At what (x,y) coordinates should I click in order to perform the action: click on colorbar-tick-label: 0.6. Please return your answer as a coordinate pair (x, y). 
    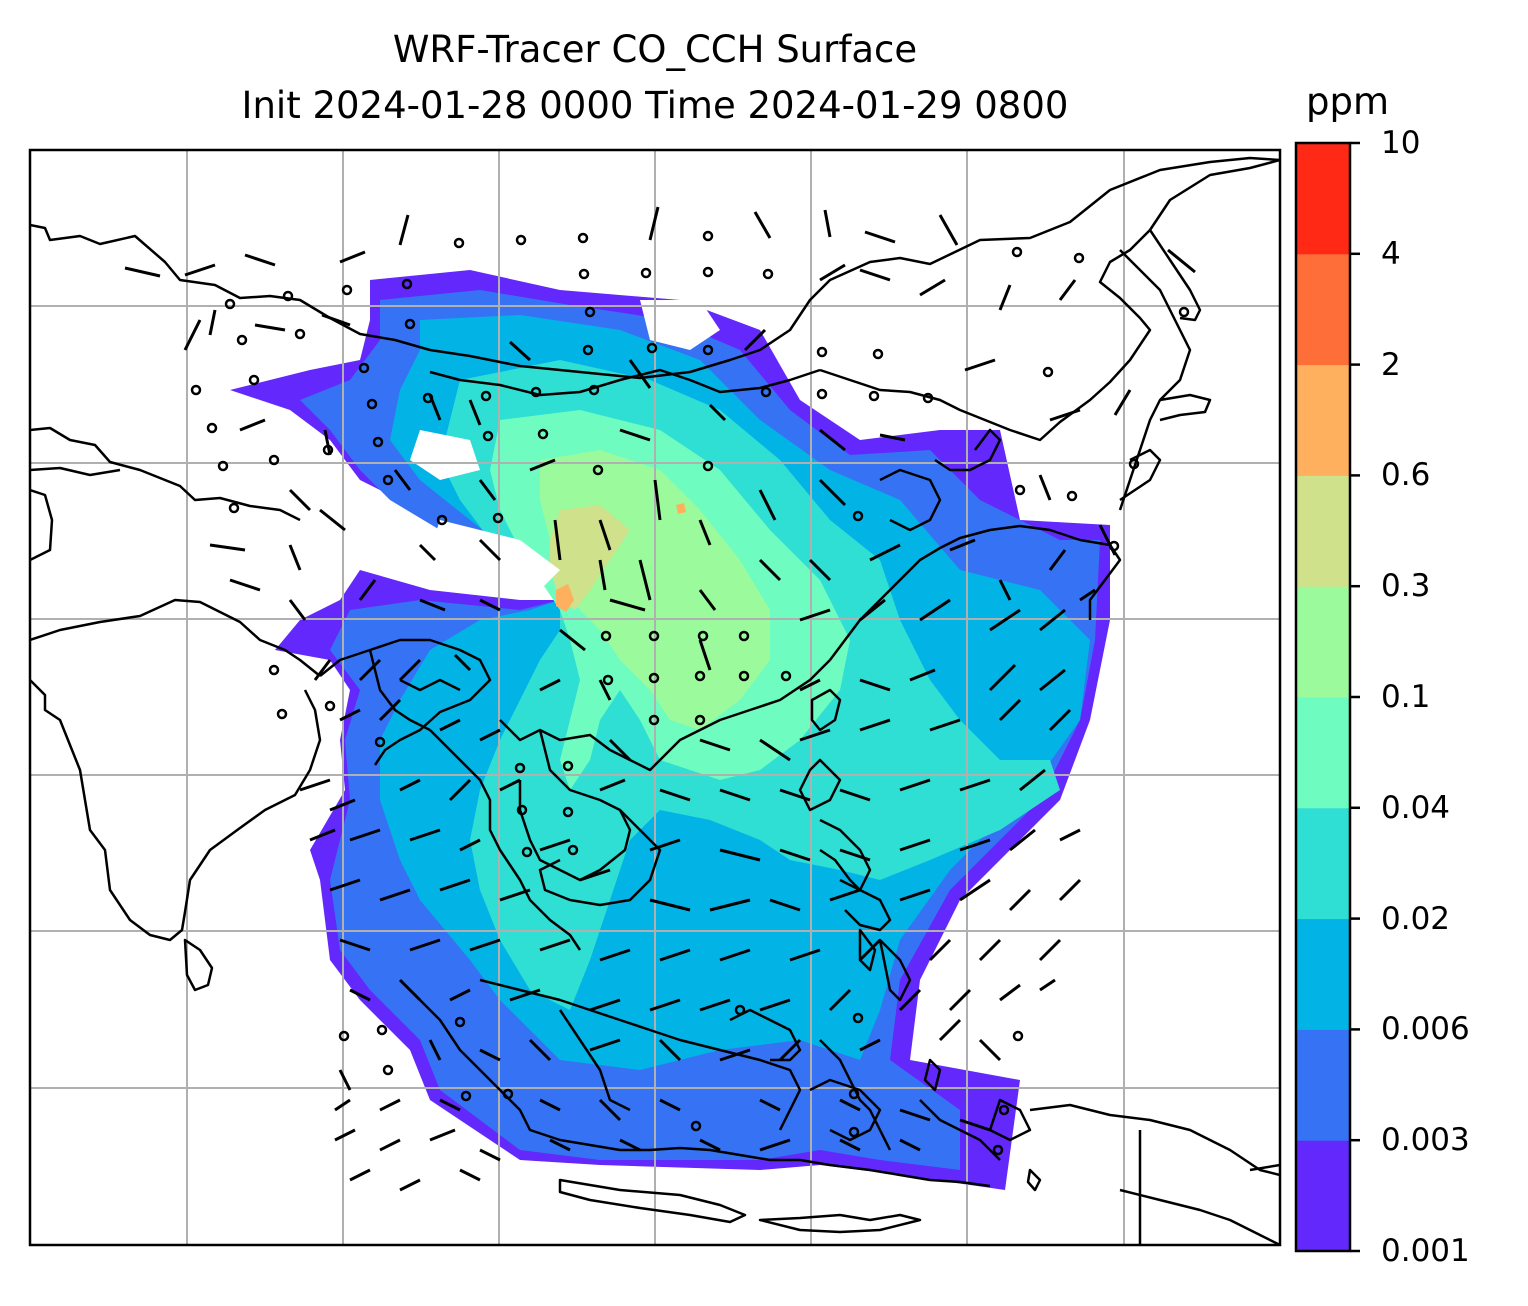
    Looking at the image, I should click on (1406, 475).